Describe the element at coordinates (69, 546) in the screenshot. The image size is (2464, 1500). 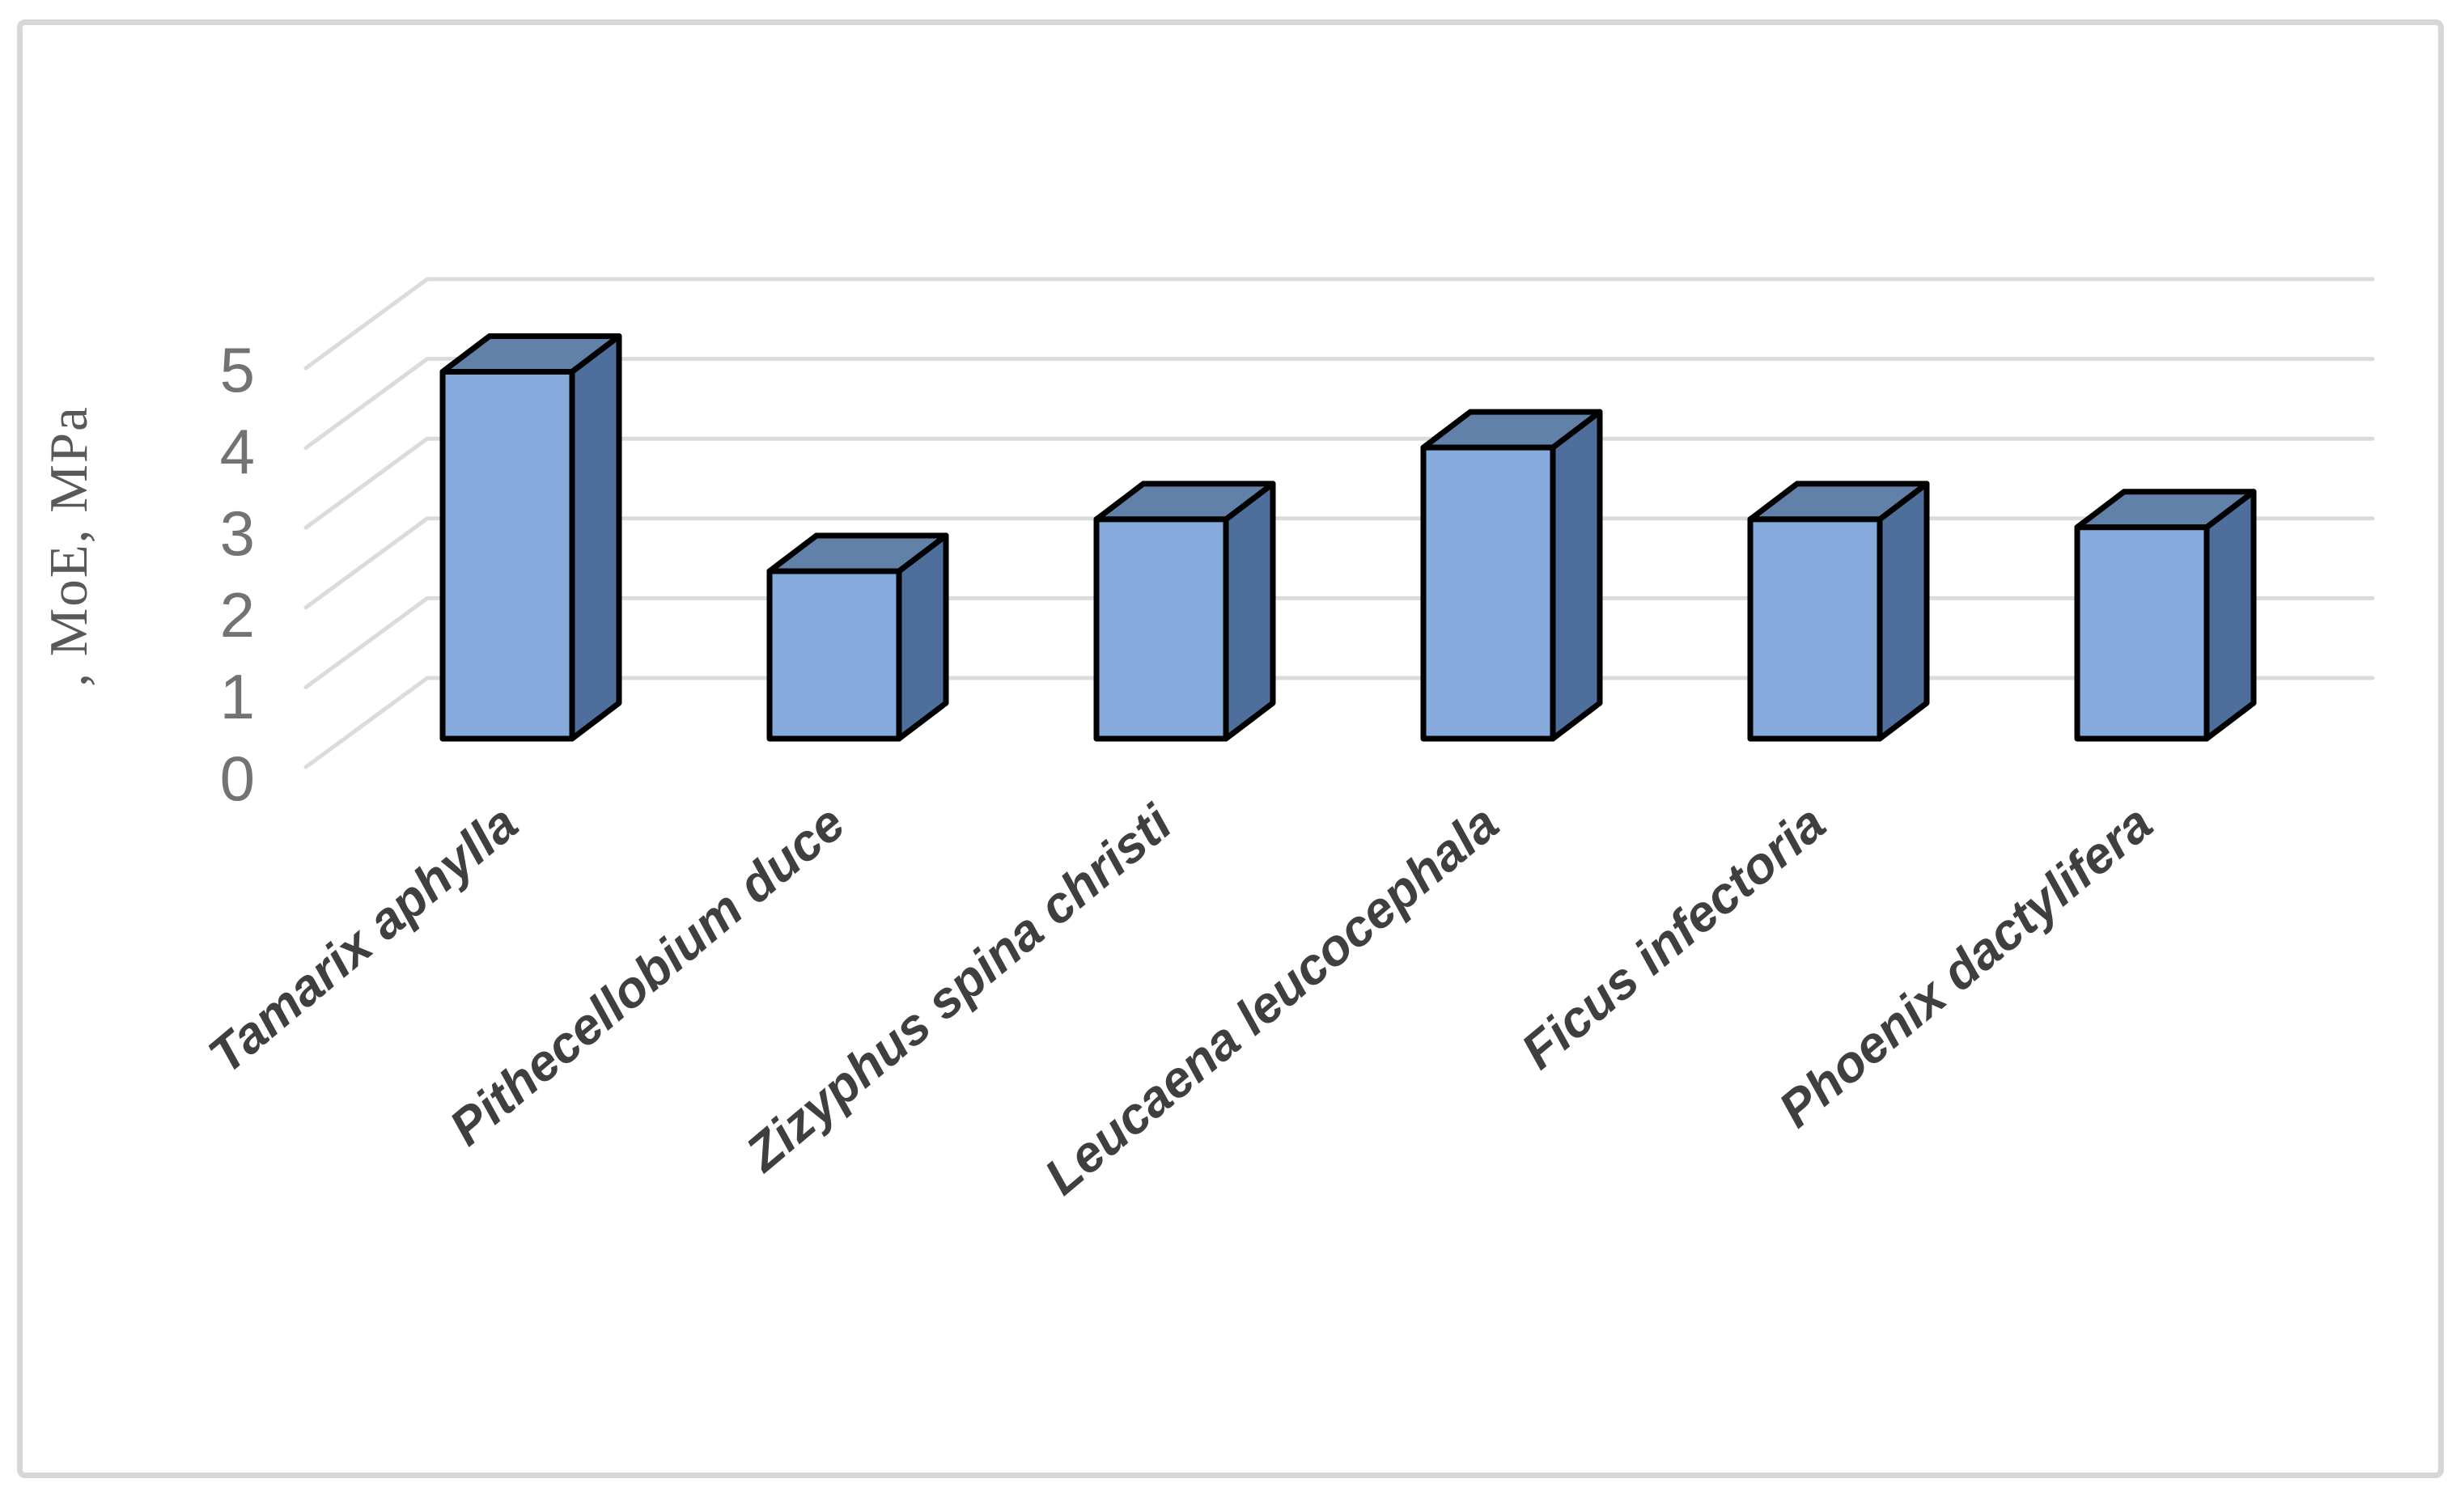
I see `y-axis-title: , MoE, MPa` at that location.